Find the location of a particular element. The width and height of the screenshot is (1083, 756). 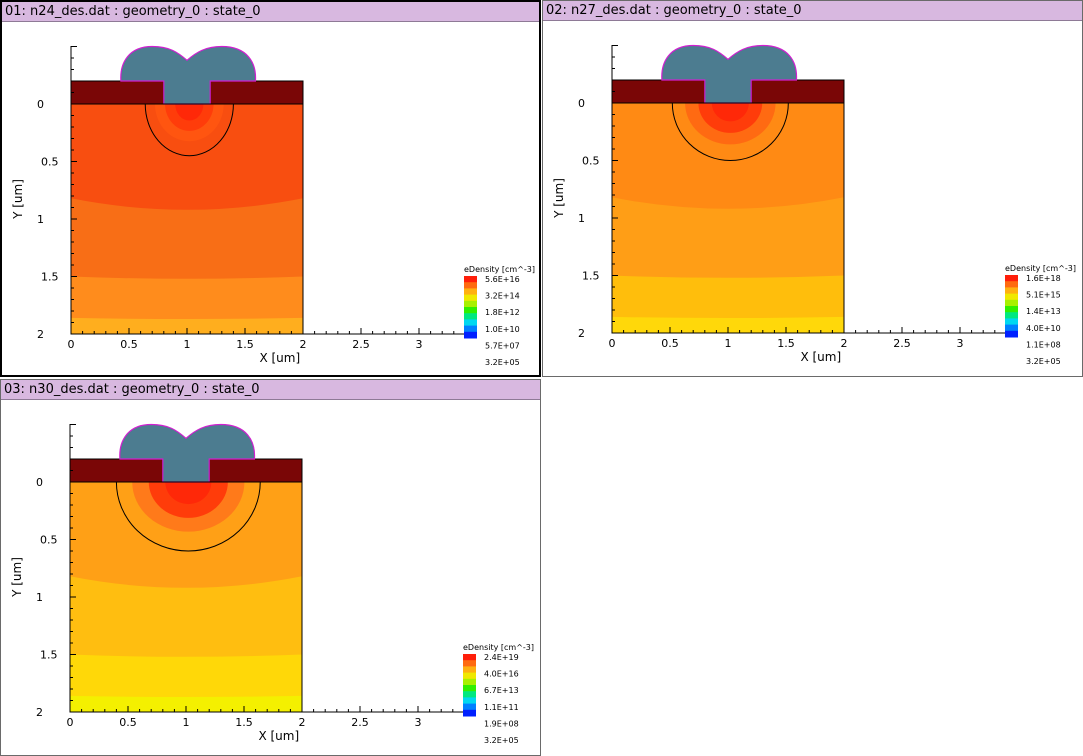

legend-value: 1.1E+08 is located at coordinates (1043, 344).